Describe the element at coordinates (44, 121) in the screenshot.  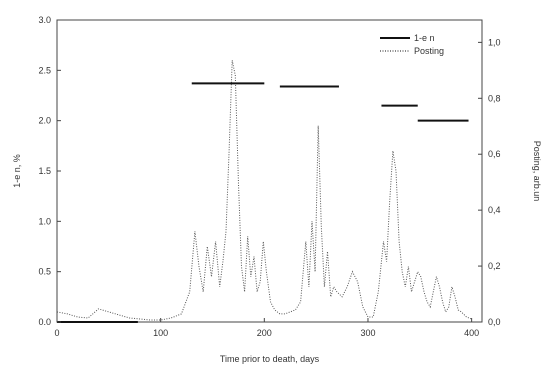
I see `y-left-tick-label: 2.0` at that location.